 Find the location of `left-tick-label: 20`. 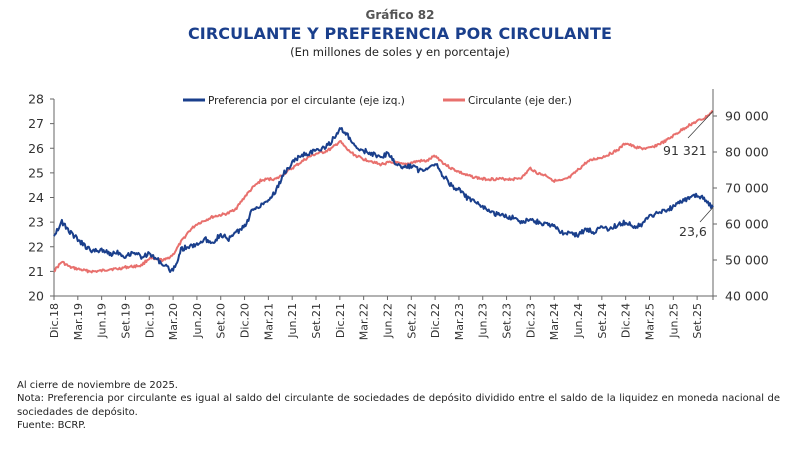

left-tick-label: 20 is located at coordinates (36, 296).